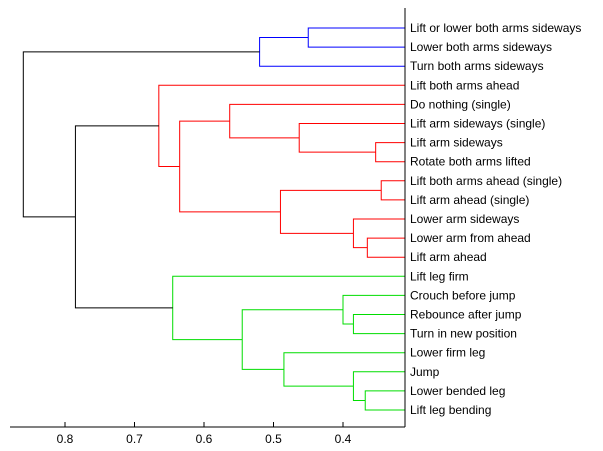 The width and height of the screenshot is (603, 451). Describe the element at coordinates (439, 276) in the screenshot. I see `leaf-label: Lift leg firm` at that location.